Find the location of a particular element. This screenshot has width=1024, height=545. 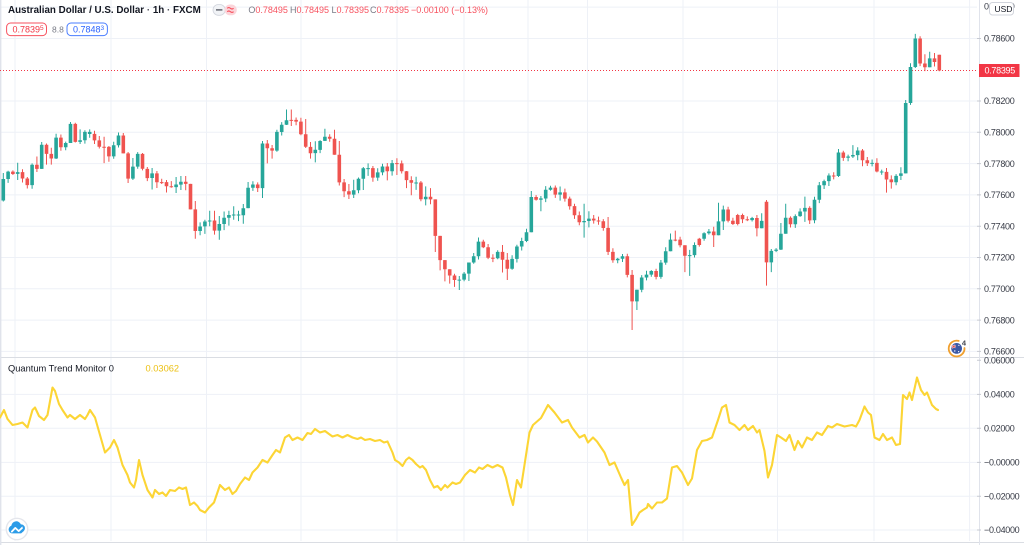

svg-text: H0.78495 is located at coordinates (309, 10).